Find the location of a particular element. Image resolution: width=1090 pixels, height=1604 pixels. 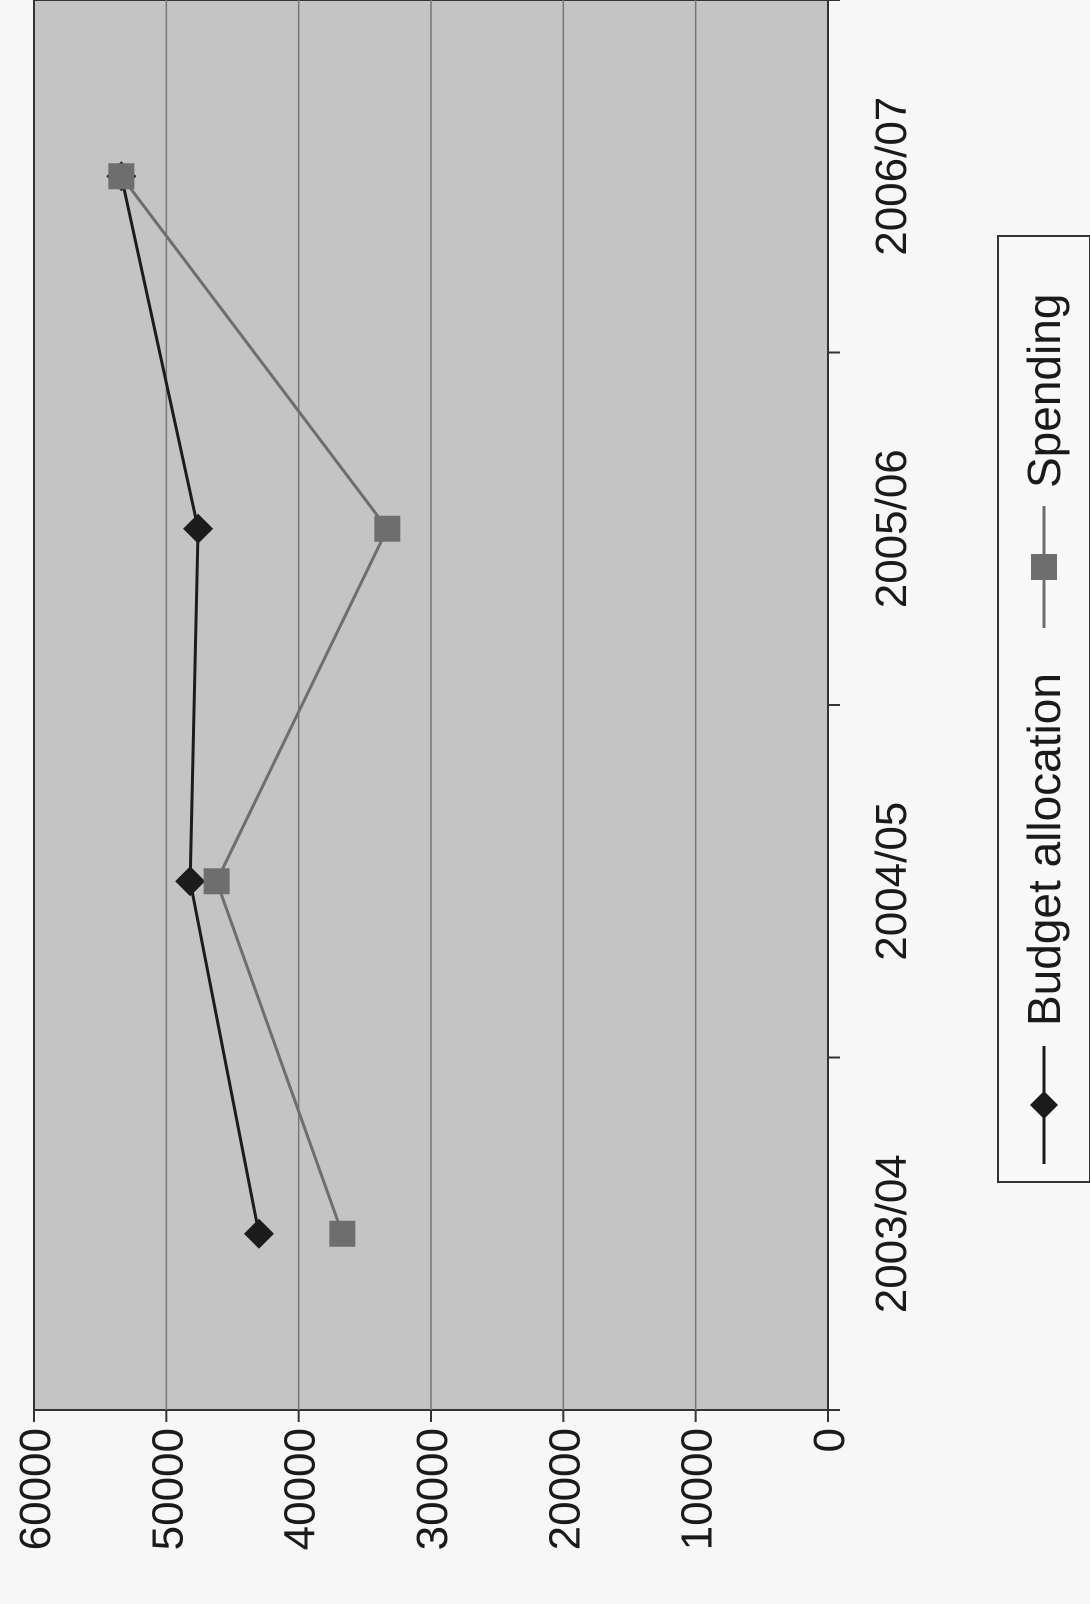

category-label: 2003/04 is located at coordinates (891, 1233).